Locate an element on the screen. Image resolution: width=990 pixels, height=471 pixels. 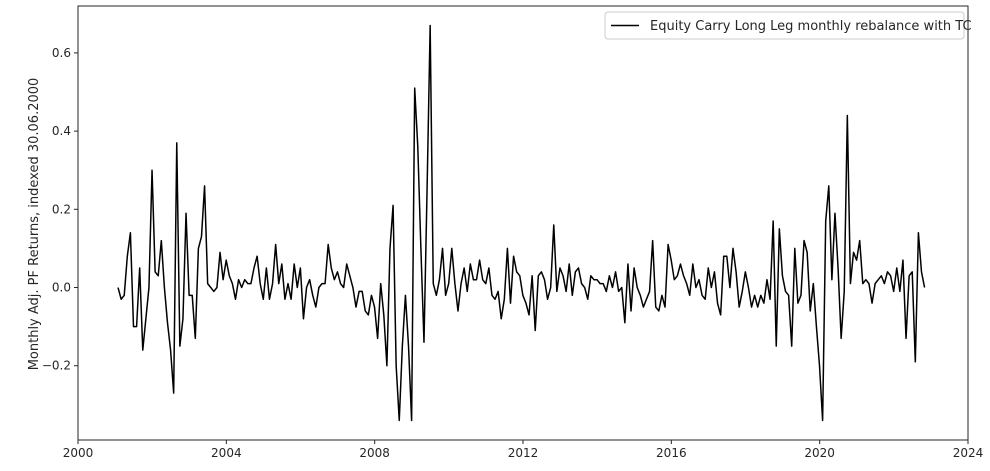
x-axis: 2000 2004 2008 2012 2016 2020 2024 is located at coordinates (523, 450).